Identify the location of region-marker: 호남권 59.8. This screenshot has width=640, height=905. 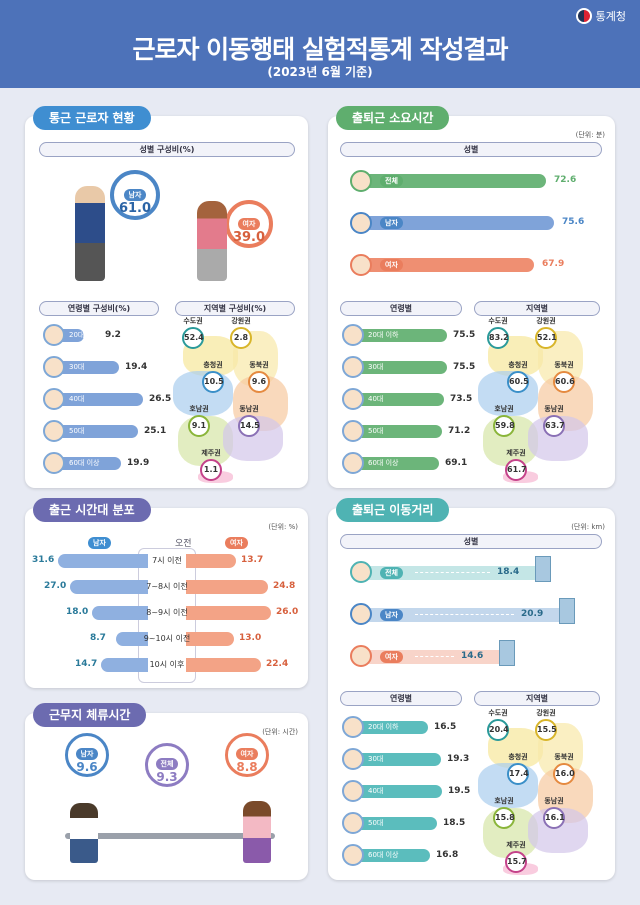
(504, 420).